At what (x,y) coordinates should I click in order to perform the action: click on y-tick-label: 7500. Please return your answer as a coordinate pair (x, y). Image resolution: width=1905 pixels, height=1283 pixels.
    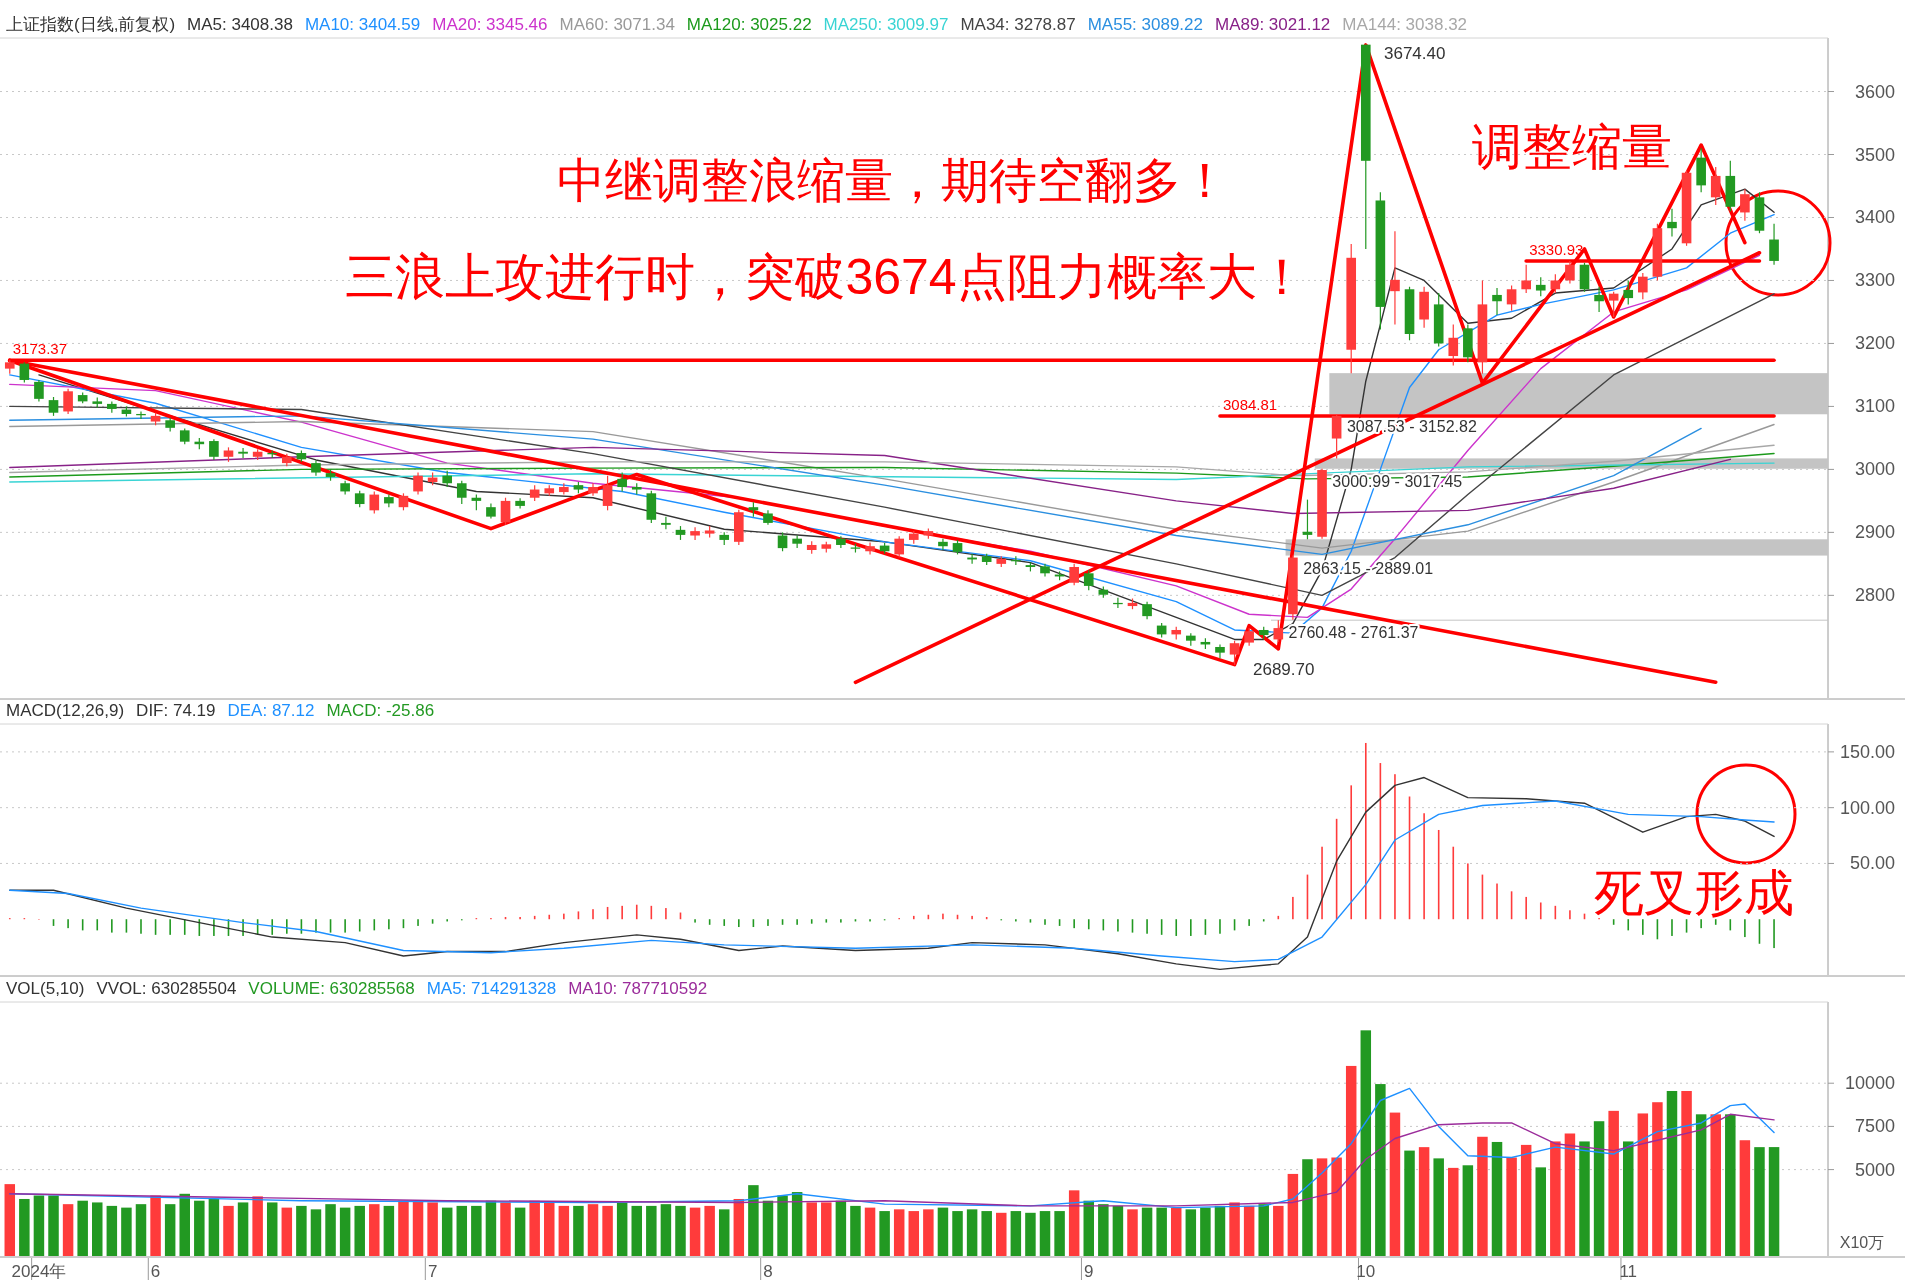
    Looking at the image, I should click on (1874, 1126).